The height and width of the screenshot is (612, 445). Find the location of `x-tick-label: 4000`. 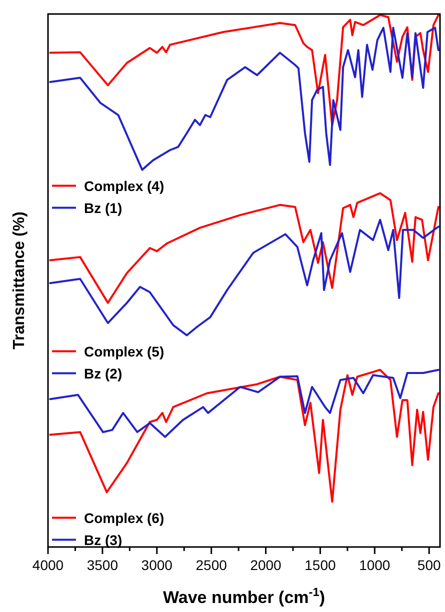

x-tick-label: 4000 is located at coordinates (48, 565).